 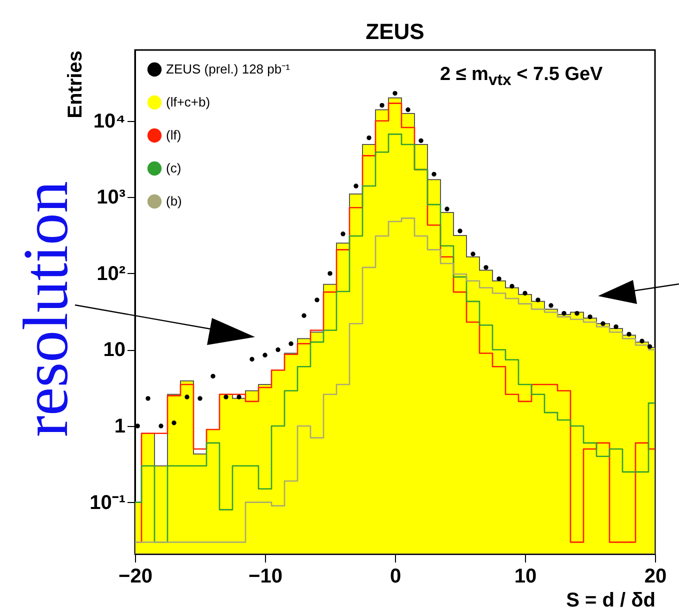 What do you see at coordinates (265, 577) in the screenshot?
I see `x-tick-label: −10` at bounding box center [265, 577].